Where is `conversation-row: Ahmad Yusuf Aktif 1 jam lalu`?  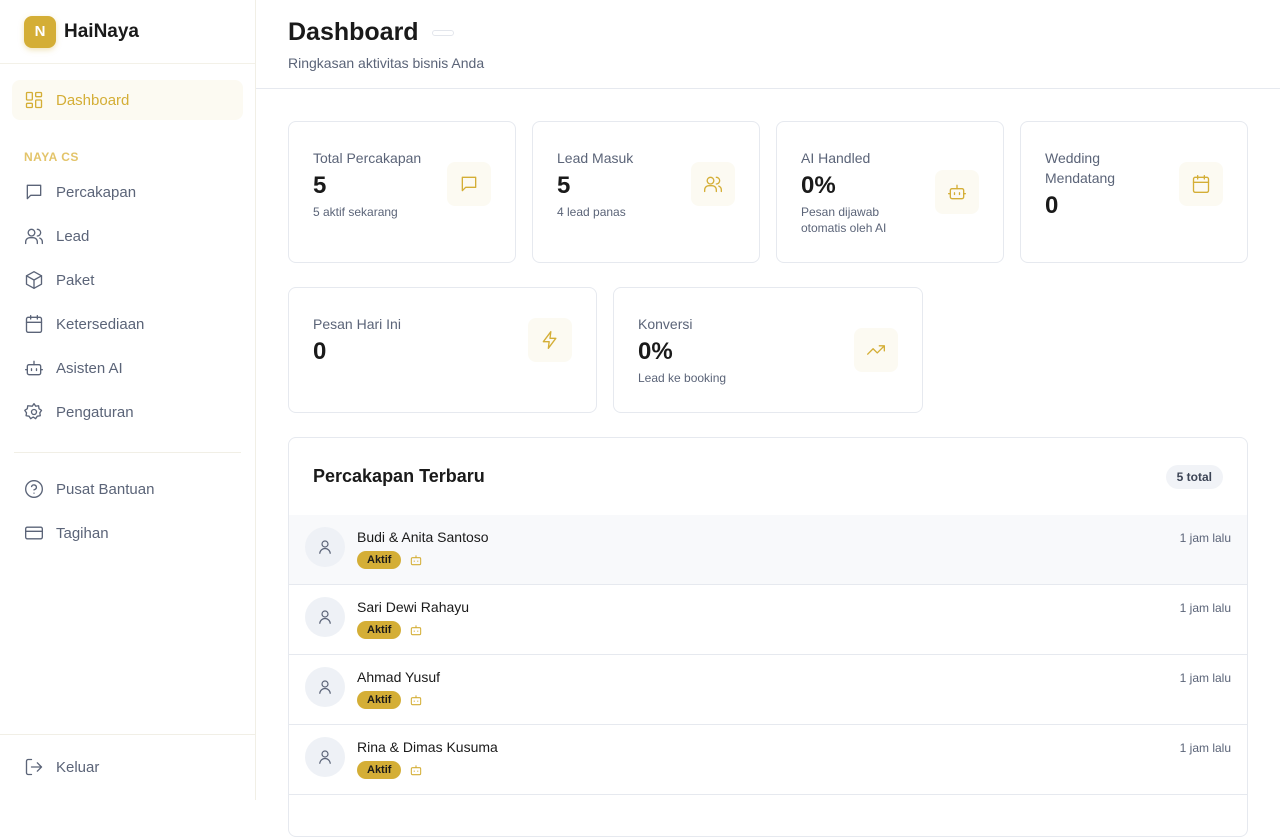
conversation-row: Ahmad Yusuf Aktif 1 jam lalu is located at coordinates (768, 690).